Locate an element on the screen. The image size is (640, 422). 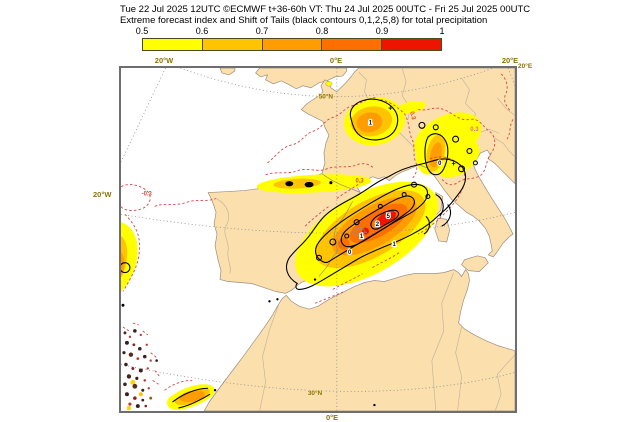
colorbar-tick: 0.5 is located at coordinates (142, 31).